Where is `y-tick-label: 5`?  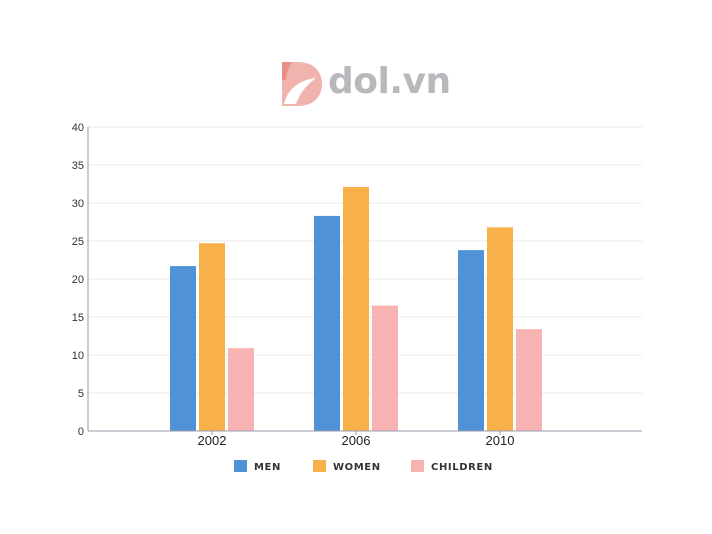 y-tick-label: 5 is located at coordinates (81, 394).